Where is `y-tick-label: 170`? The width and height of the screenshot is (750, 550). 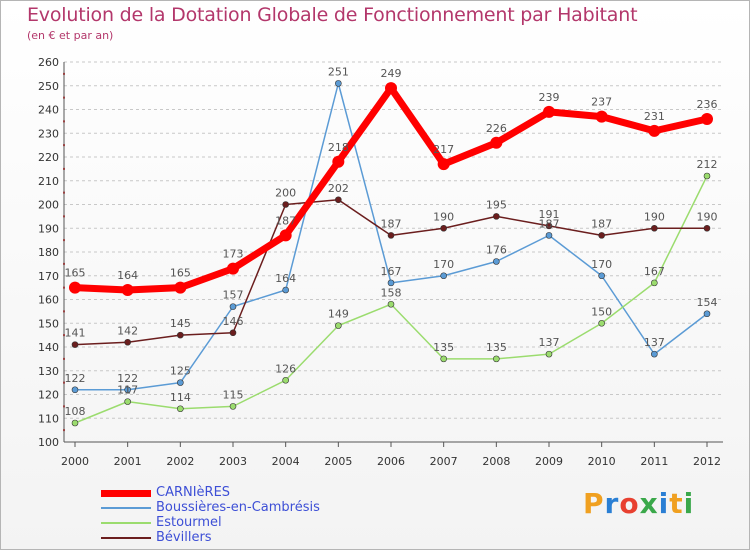
y-tick-label: 170 is located at coordinates (48, 276).